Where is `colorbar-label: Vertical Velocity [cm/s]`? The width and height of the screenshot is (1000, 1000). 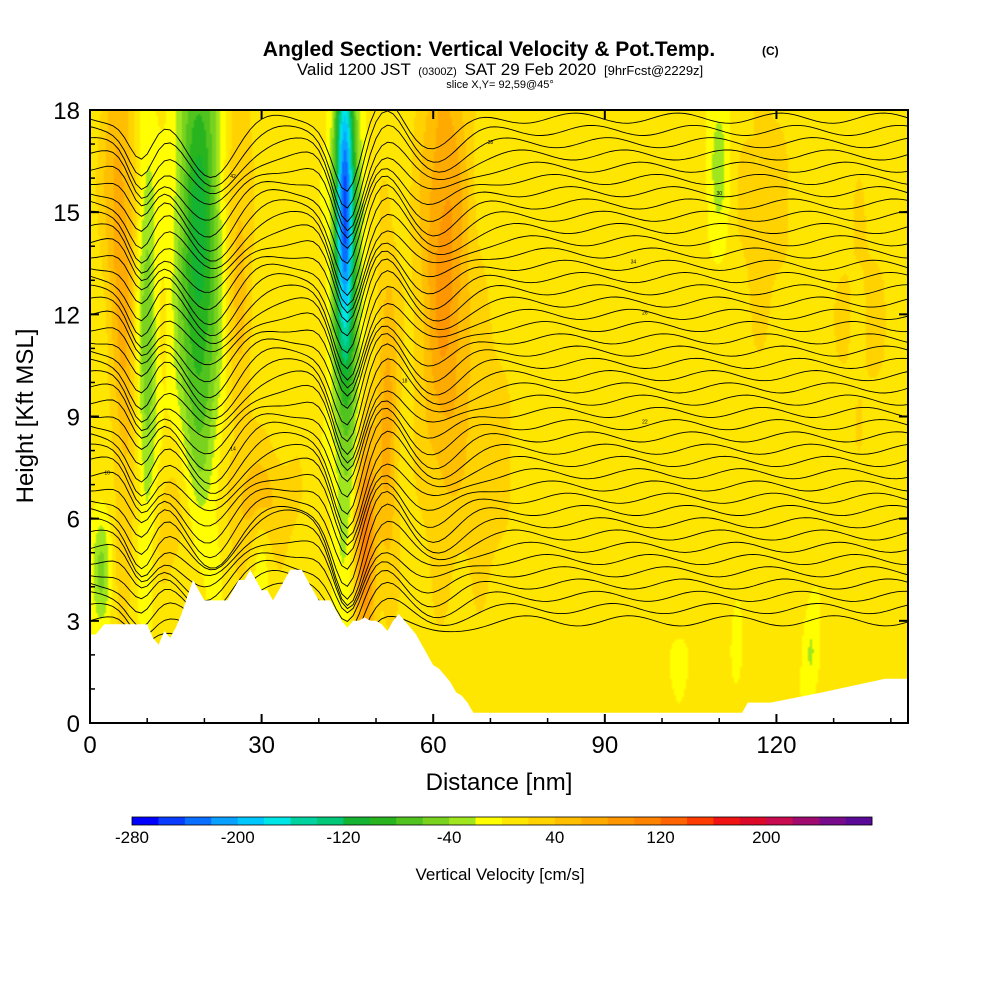
colorbar-label: Vertical Velocity [cm/s] is located at coordinates (499, 874).